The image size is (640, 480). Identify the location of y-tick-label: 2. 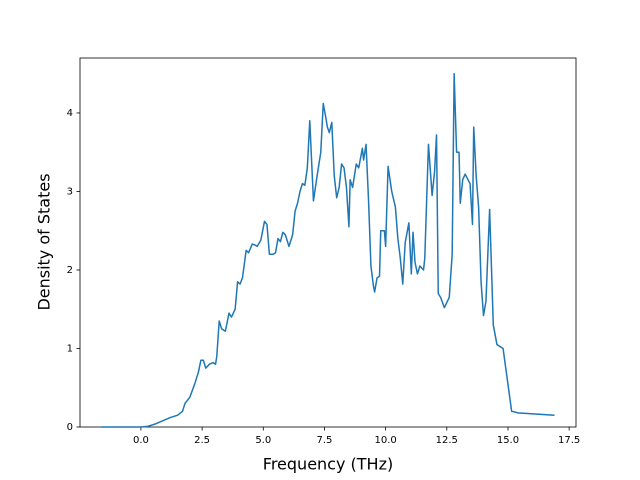
(70, 270).